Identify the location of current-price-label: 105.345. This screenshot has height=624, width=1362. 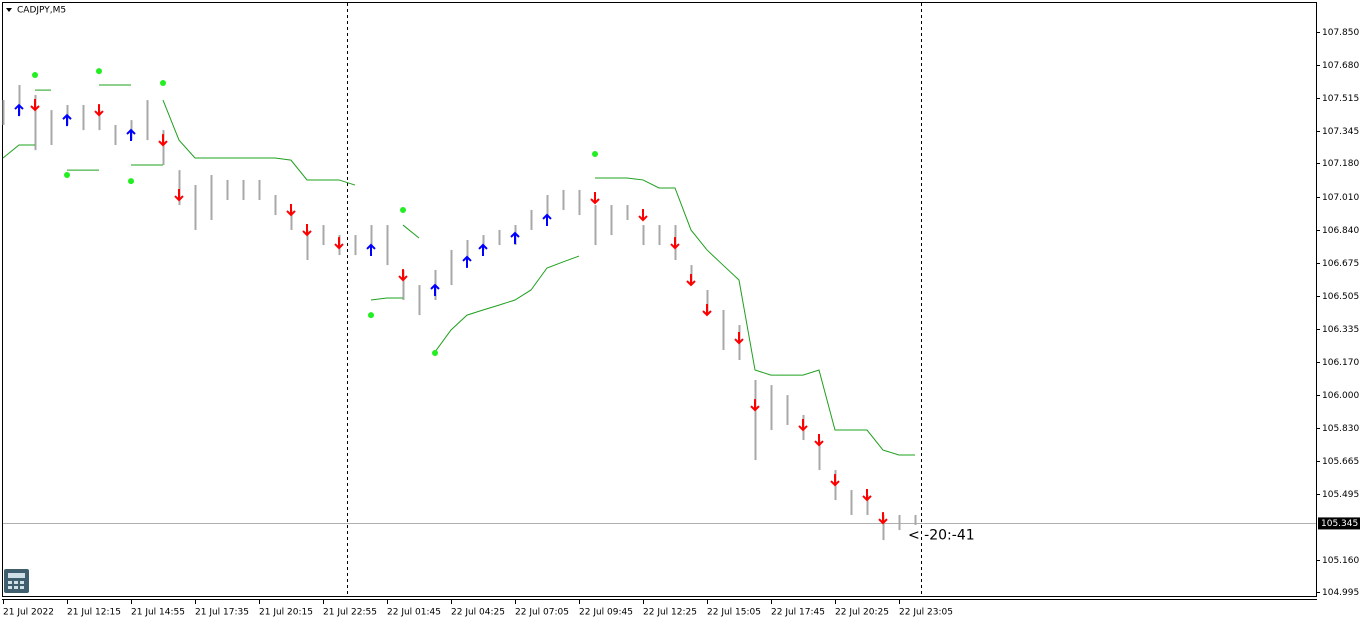
(1339, 524).